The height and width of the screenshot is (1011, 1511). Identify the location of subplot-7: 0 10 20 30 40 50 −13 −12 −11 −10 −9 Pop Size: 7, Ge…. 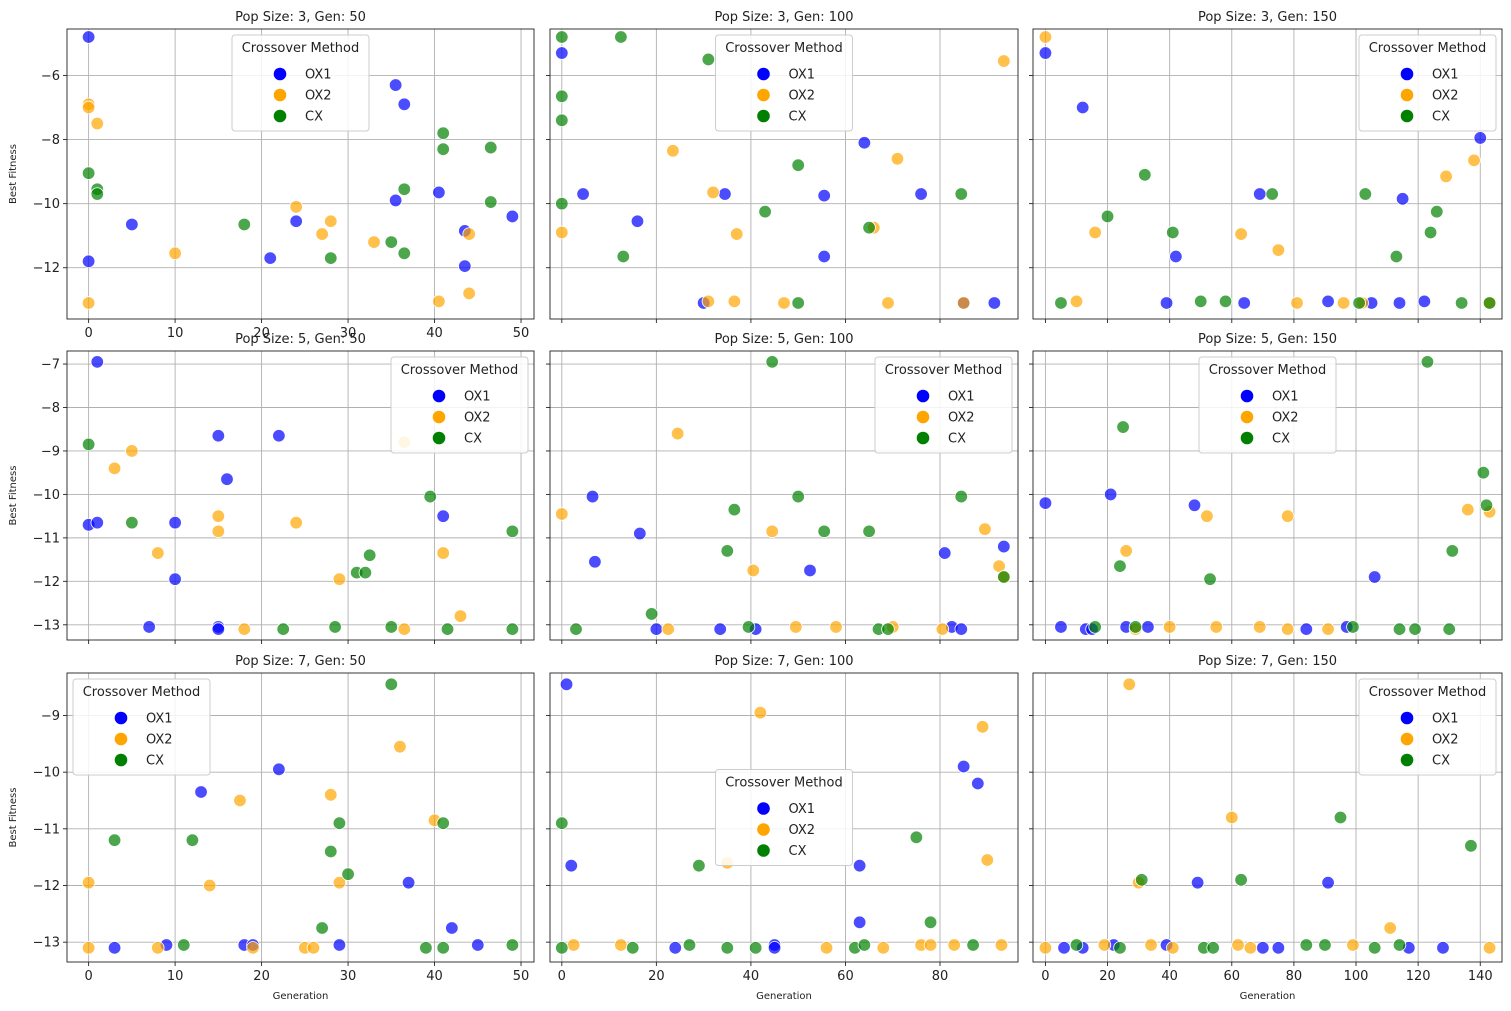
(271, 828).